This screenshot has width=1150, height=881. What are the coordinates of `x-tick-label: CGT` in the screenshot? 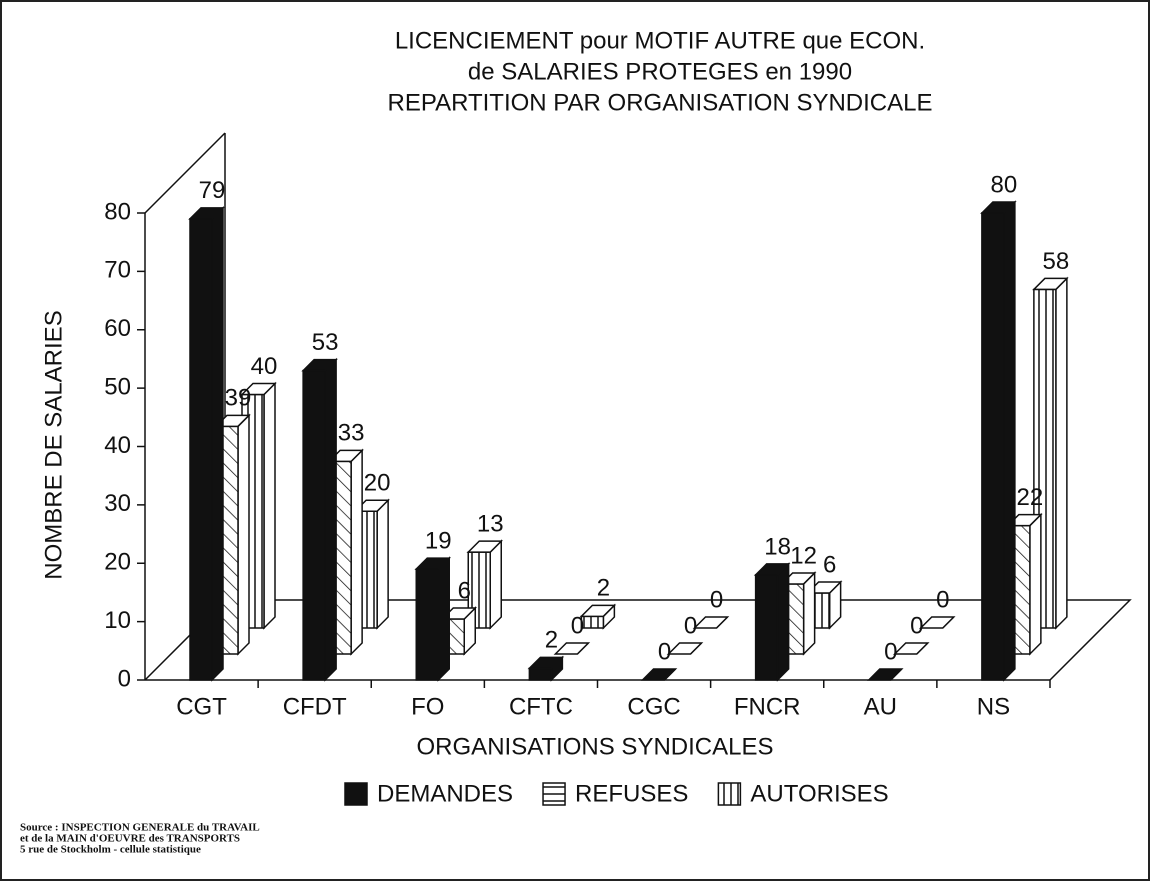 It's located at (201, 706).